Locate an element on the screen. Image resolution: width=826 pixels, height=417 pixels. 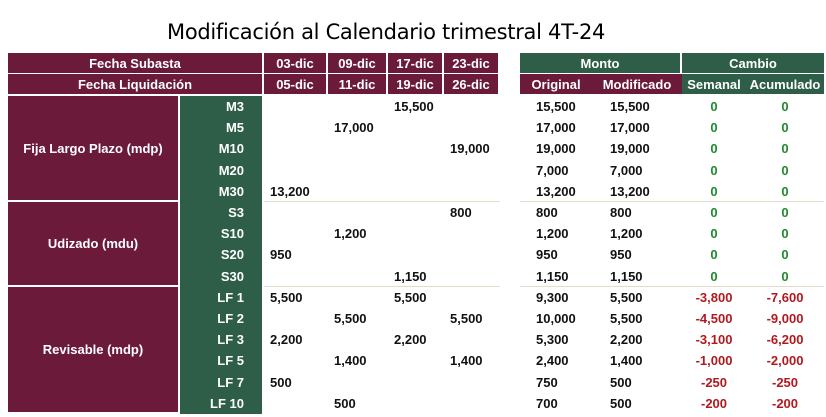
auction-amount: 1,200 is located at coordinates (350, 234).